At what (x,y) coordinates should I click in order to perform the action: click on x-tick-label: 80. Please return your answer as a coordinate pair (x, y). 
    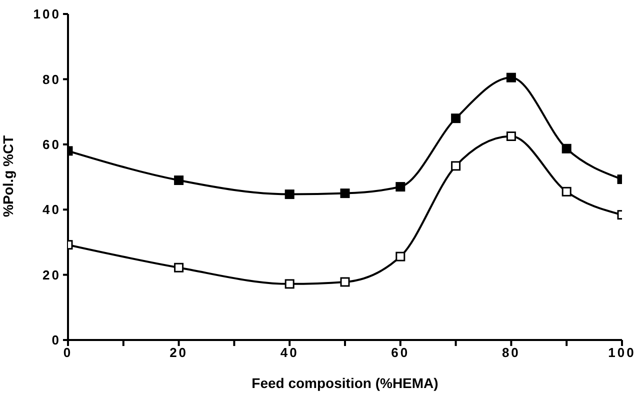
    Looking at the image, I should click on (511, 352).